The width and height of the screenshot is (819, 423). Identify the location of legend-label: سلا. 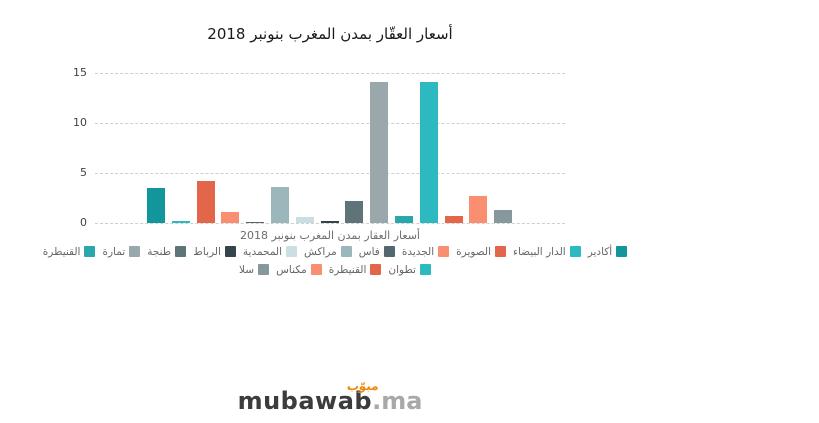
(247, 269).